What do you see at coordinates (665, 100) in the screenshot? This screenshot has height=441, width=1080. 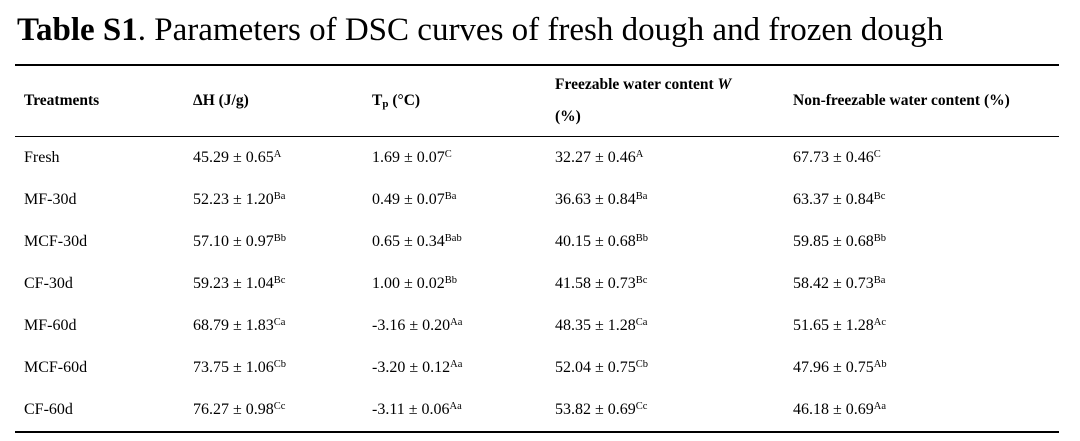 I see `header-freezable-water: Freezable water content W (%)` at bounding box center [665, 100].